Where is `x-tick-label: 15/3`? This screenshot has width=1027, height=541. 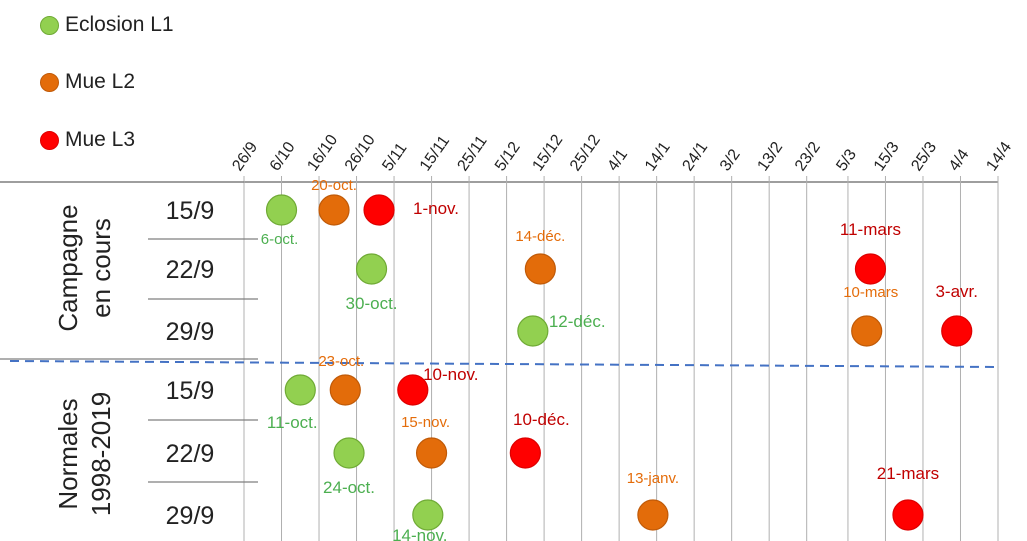 x-tick-label: 15/3 is located at coordinates (887, 156).